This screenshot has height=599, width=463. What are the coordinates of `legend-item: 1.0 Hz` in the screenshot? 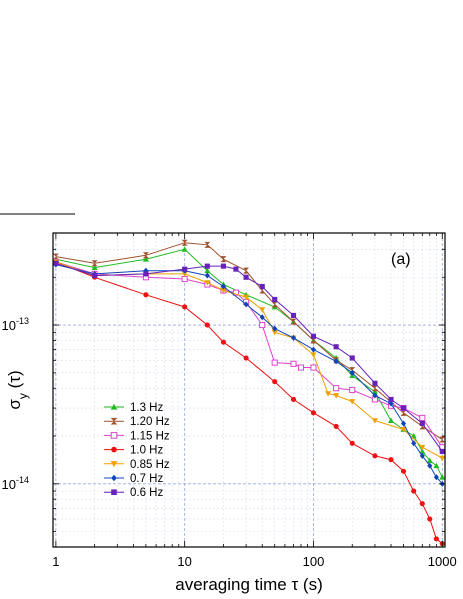 It's located at (133, 451).